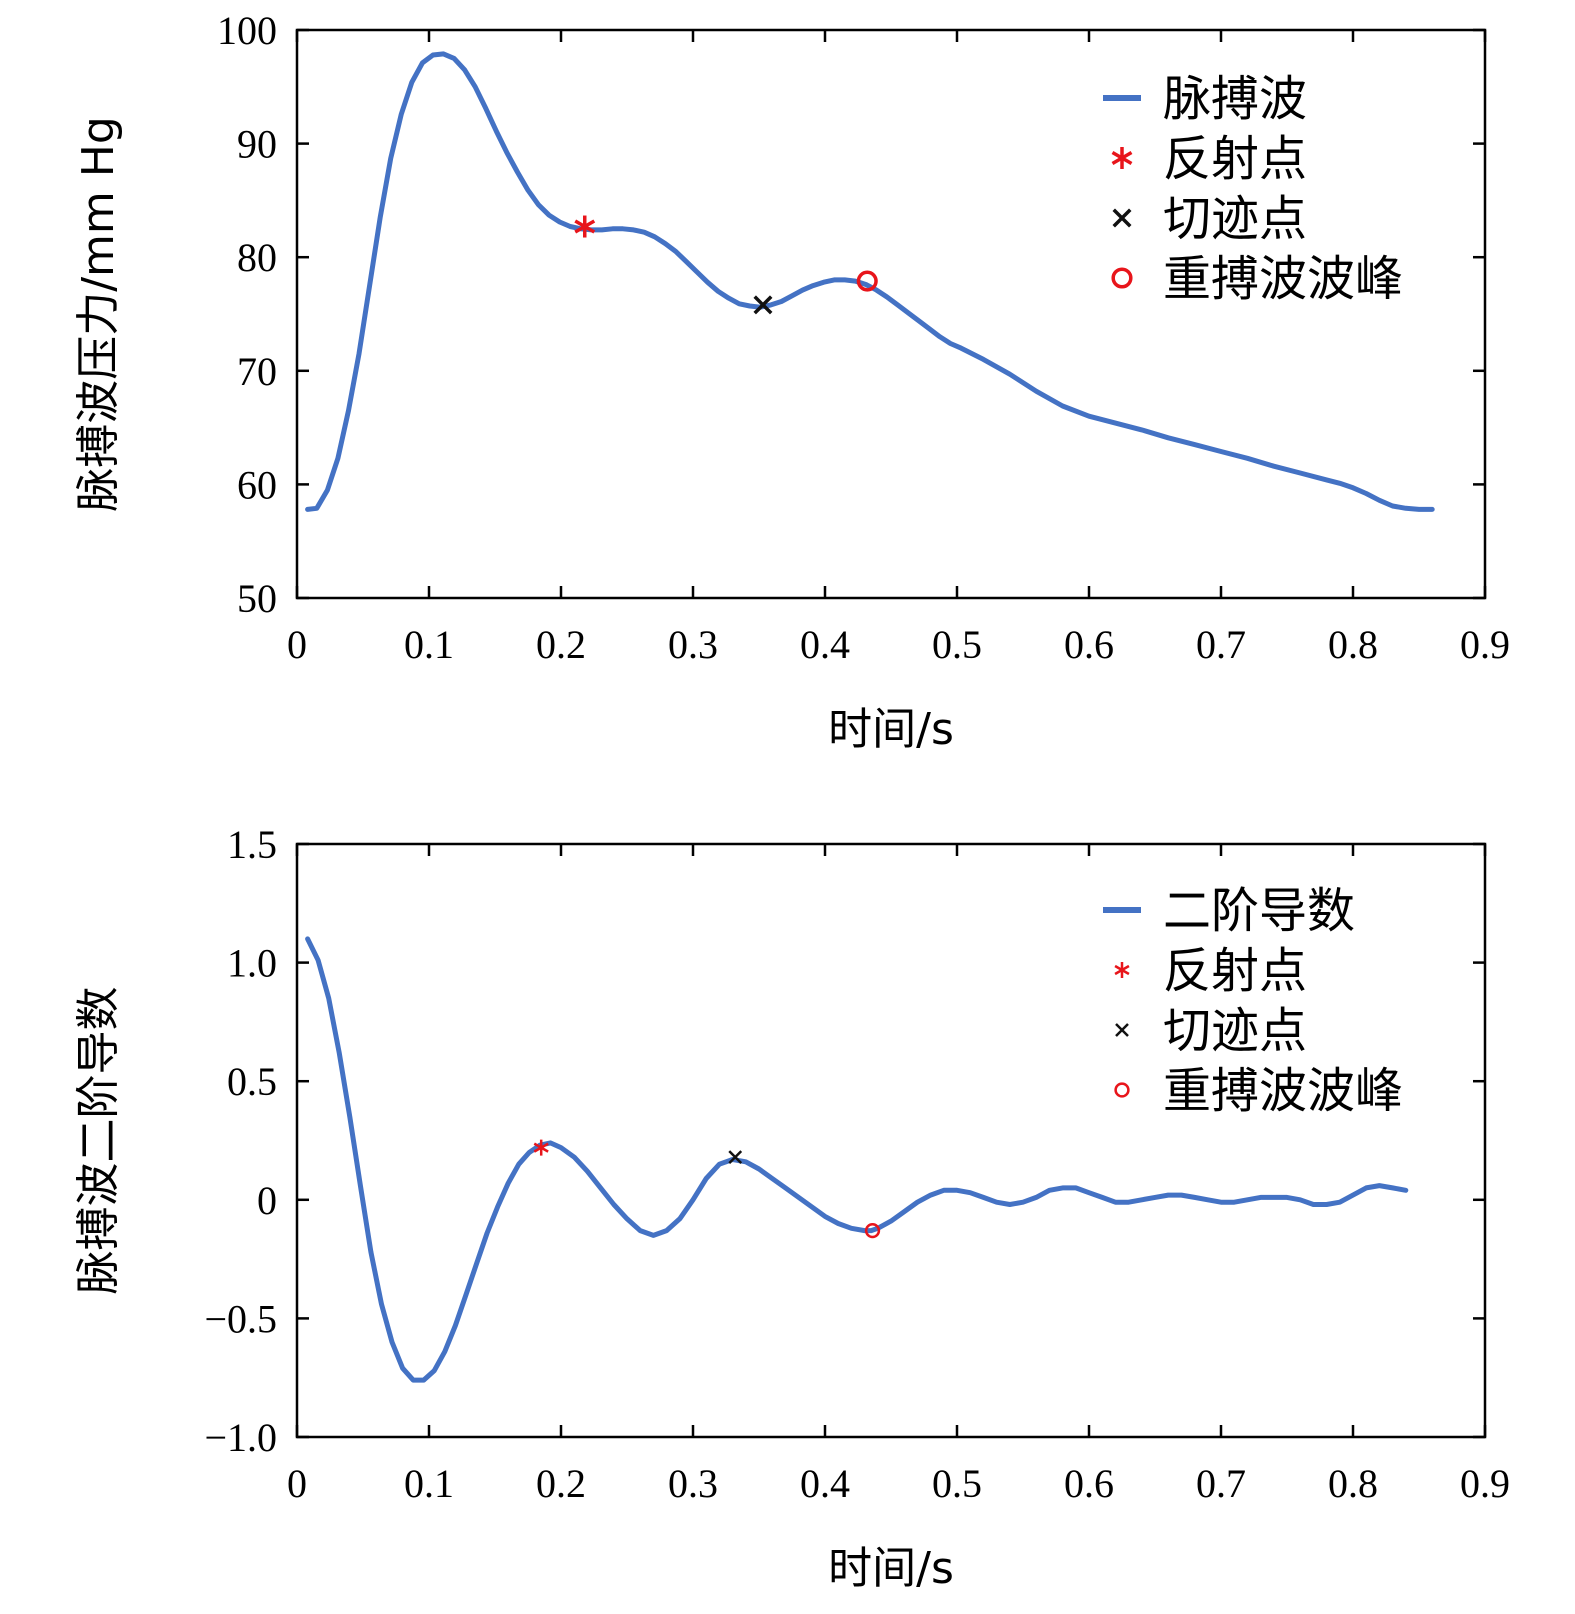 The width and height of the screenshot is (1575, 1614). I want to click on y-tick-label: 1.5, so click(252, 844).